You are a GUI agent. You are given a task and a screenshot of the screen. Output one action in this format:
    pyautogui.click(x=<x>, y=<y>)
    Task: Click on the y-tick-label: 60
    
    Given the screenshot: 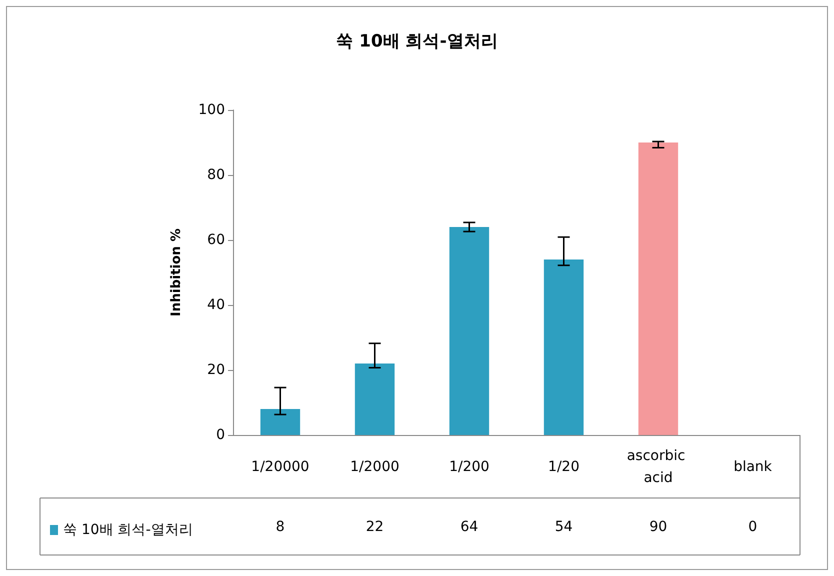 What is the action you would take?
    pyautogui.click(x=216, y=240)
    